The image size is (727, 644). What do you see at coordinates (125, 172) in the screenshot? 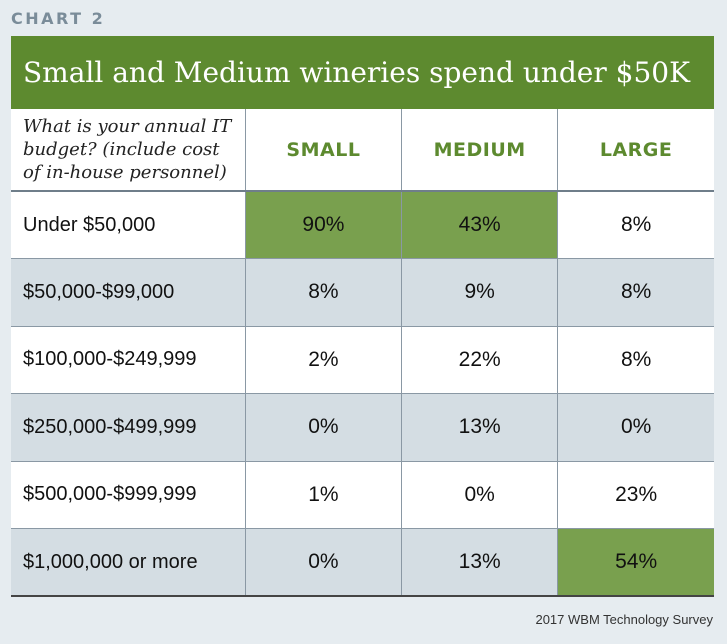
I see `question-line: of in-house personnel)` at bounding box center [125, 172].